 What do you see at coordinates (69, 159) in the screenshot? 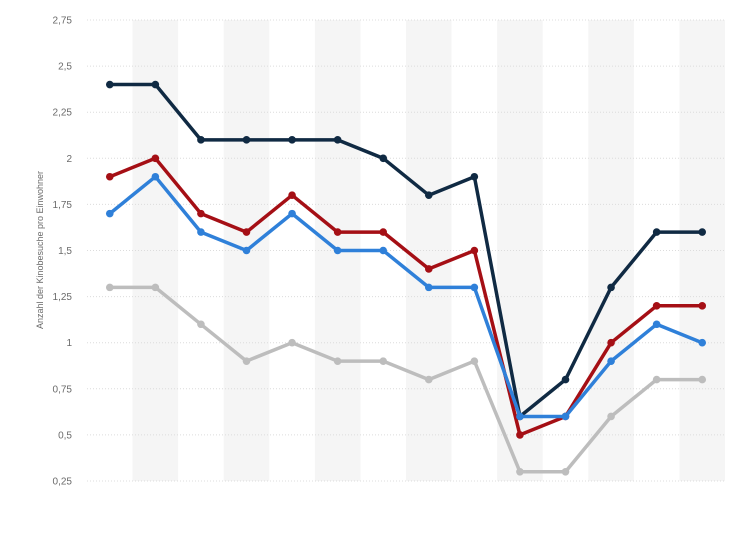
I see `y-tick-label: 2` at bounding box center [69, 159].